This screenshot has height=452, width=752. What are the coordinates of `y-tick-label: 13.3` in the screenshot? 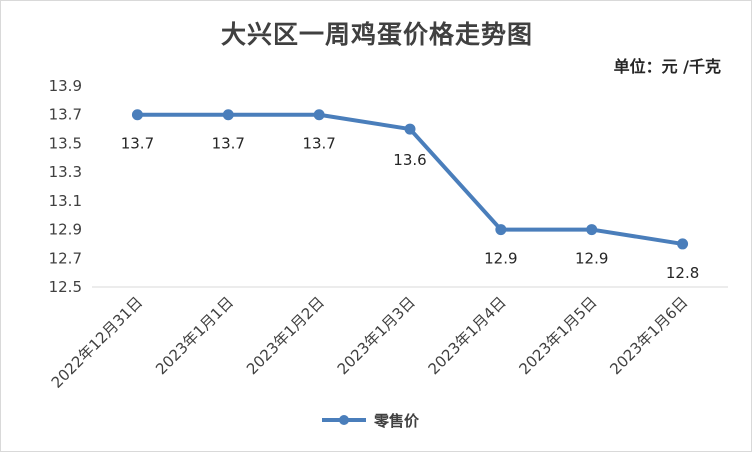 It's located at (65, 172).